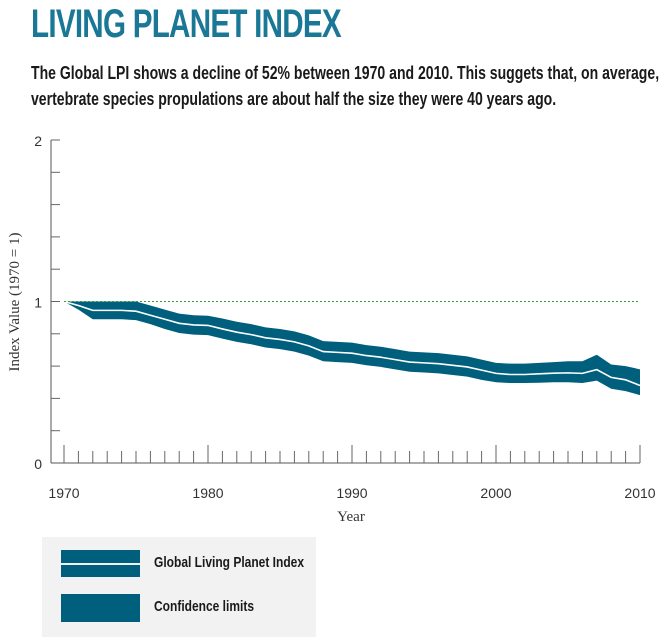 Image resolution: width=660 pixels, height=637 pixels. I want to click on y-tick-label: 0, so click(38, 464).